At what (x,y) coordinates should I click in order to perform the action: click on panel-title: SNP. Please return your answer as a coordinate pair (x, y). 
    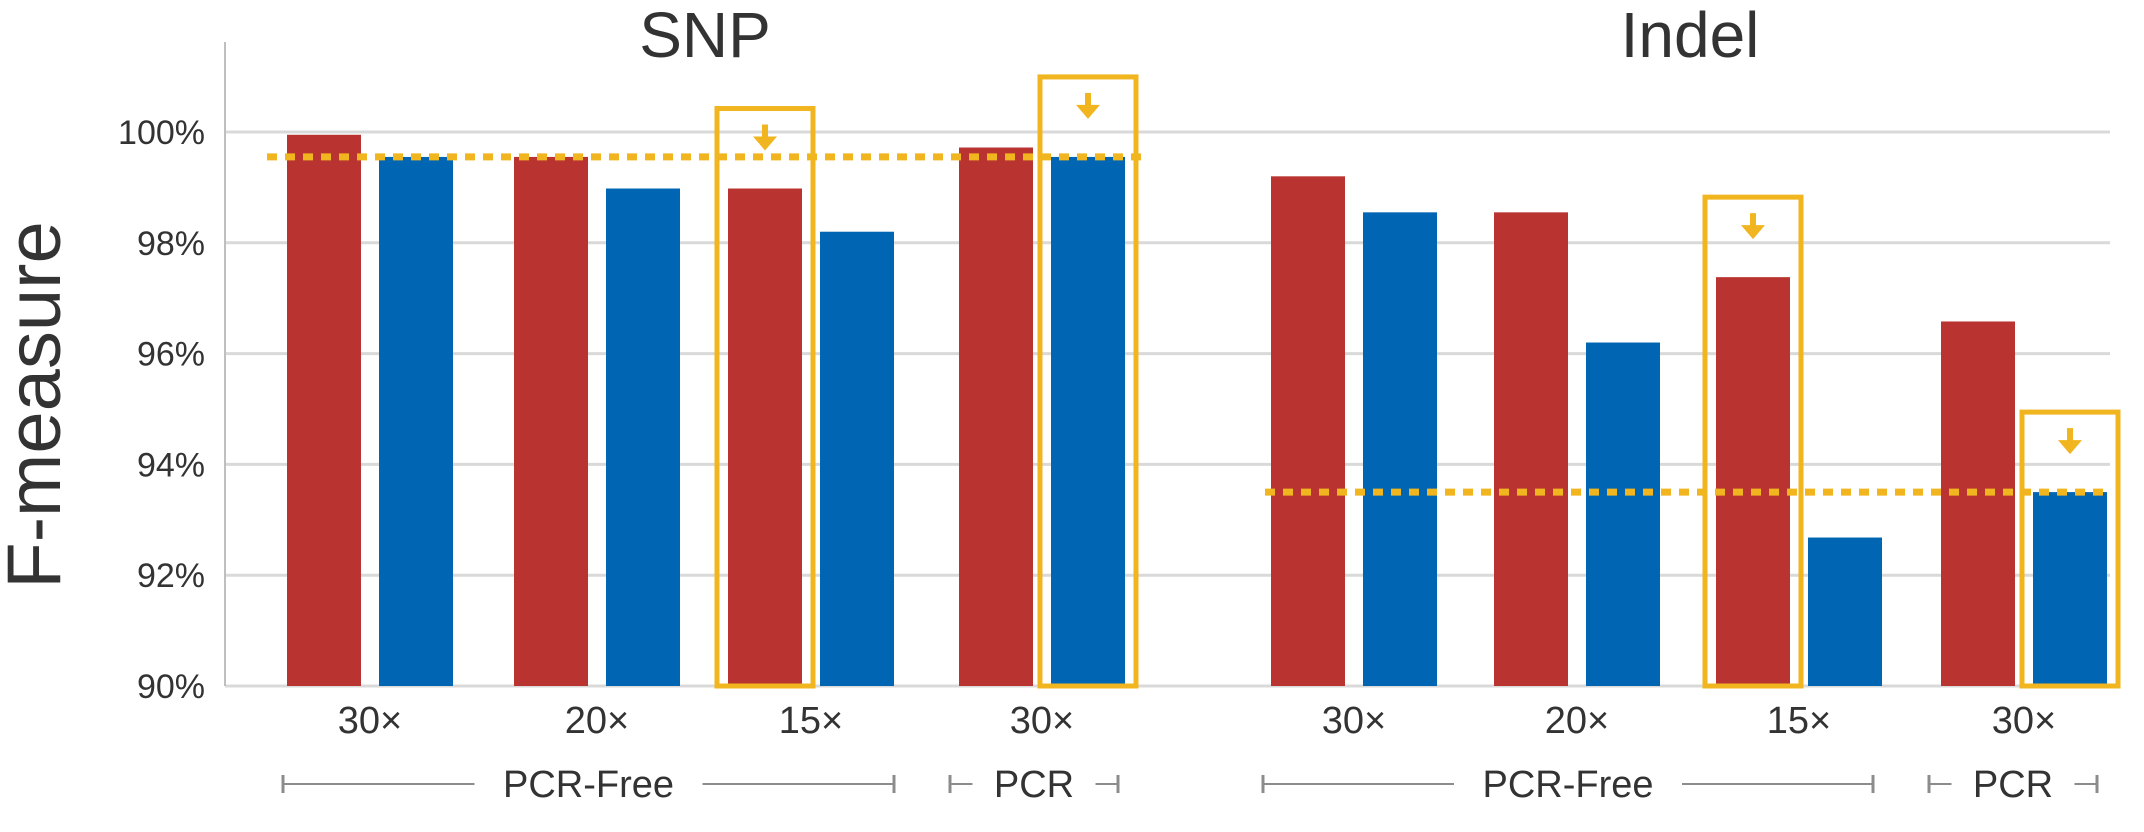
    Looking at the image, I should click on (705, 35).